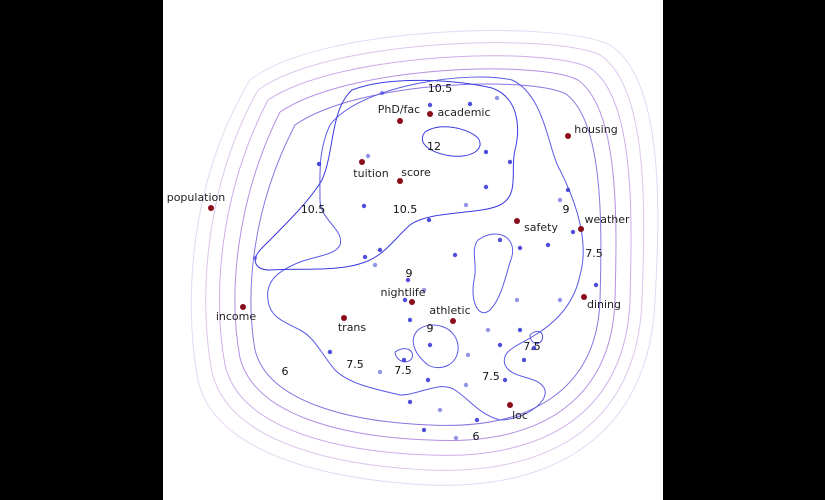 Image resolution: width=825 pixels, height=500 pixels. What do you see at coordinates (568, 136) in the screenshot?
I see `feature-point-housing` at bounding box center [568, 136].